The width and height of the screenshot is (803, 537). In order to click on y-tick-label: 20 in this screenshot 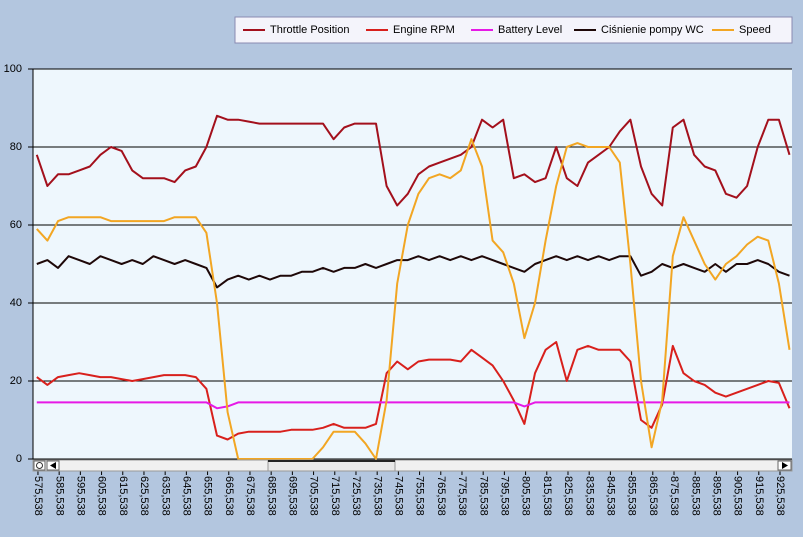, I will do `click(16, 381)`.